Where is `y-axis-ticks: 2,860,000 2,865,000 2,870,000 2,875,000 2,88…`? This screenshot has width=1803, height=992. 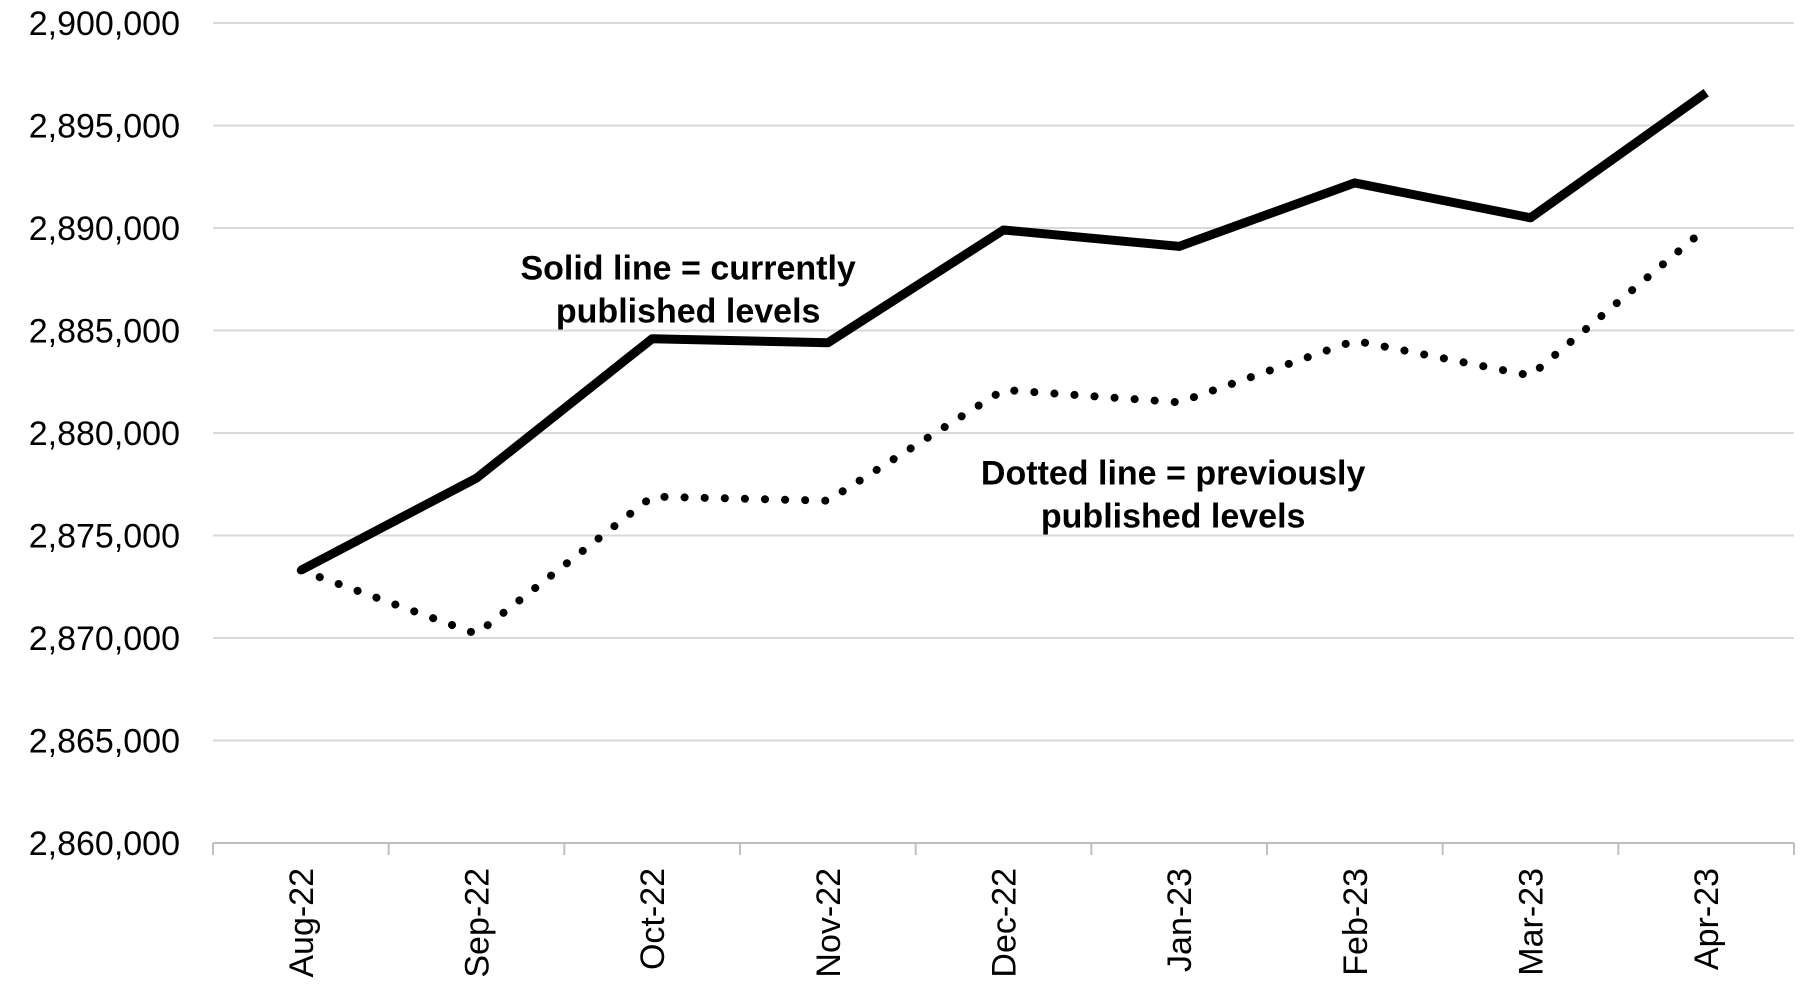
y-axis-ticks: 2,860,000 2,865,000 2,870,000 2,875,000 2,88… is located at coordinates (104, 434).